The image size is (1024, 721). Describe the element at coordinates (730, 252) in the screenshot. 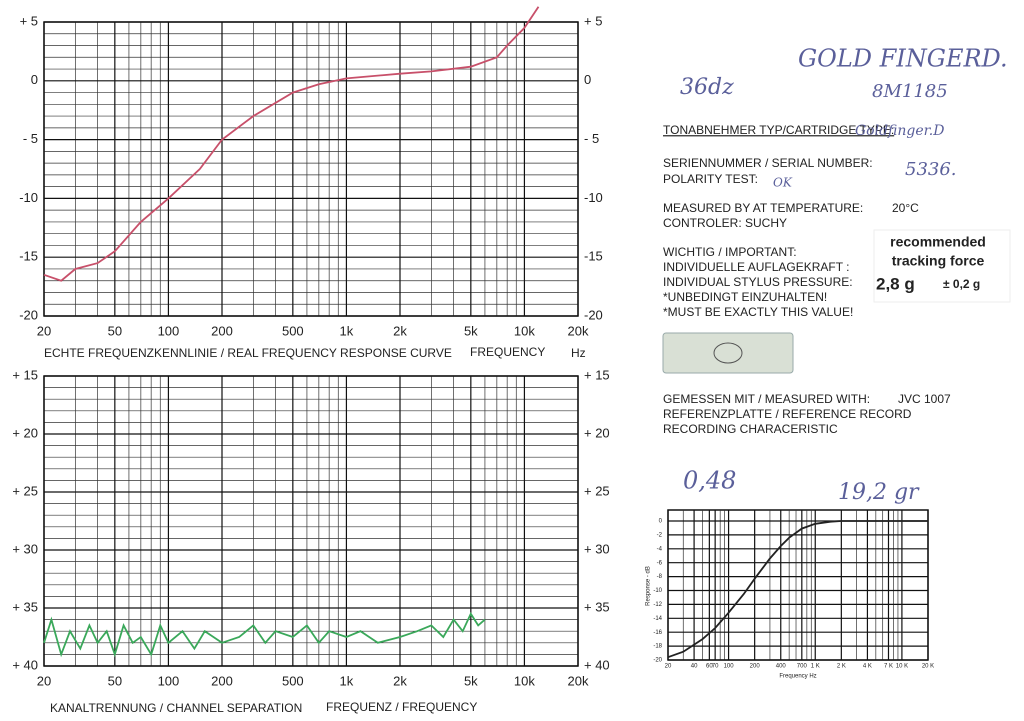

I see `label: WICHTIG / IMPORTANT:` at that location.